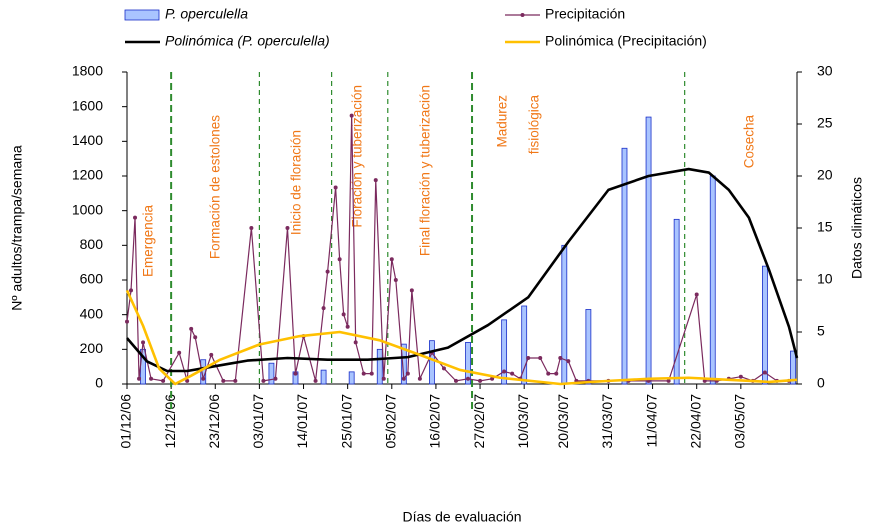 This screenshot has width=876, height=526. What do you see at coordinates (626, 41) in the screenshot?
I see `legend-label: Polinómica (Precipitación)` at bounding box center [626, 41].